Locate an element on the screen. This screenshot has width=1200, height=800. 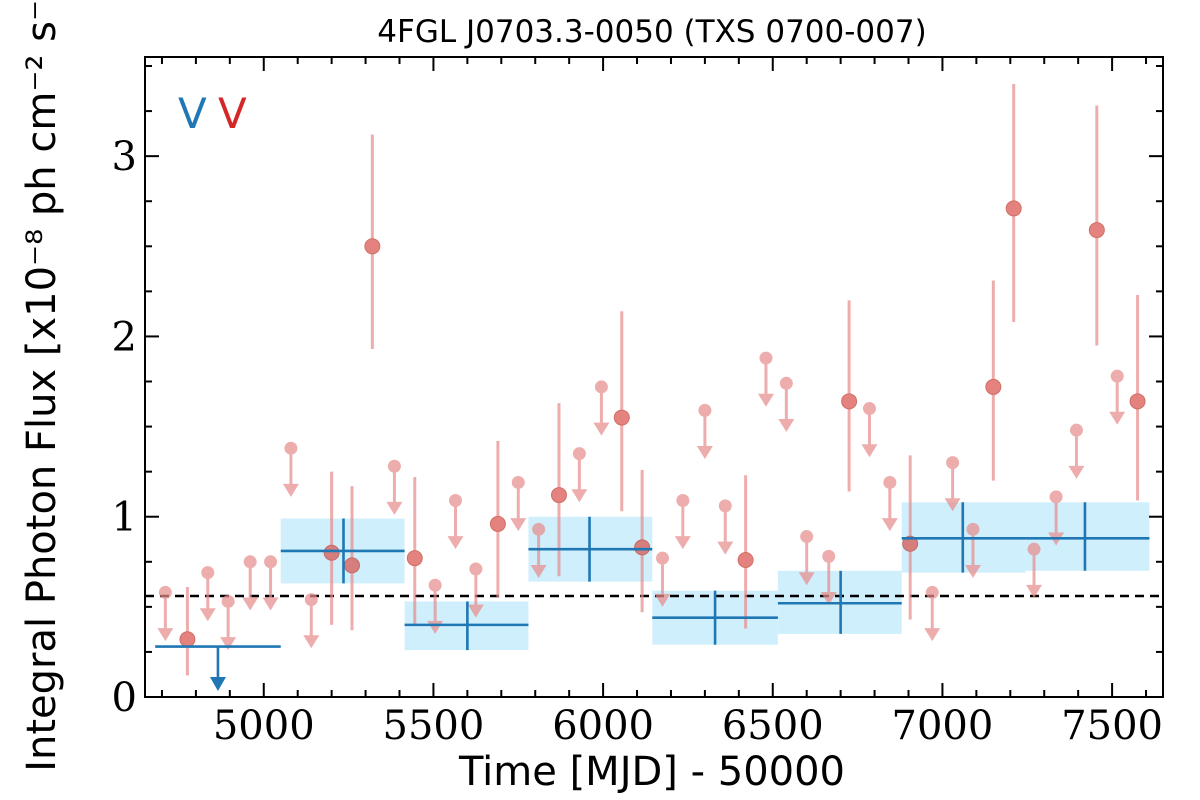
x-tick-label: 7500 is located at coordinates (1112, 726).